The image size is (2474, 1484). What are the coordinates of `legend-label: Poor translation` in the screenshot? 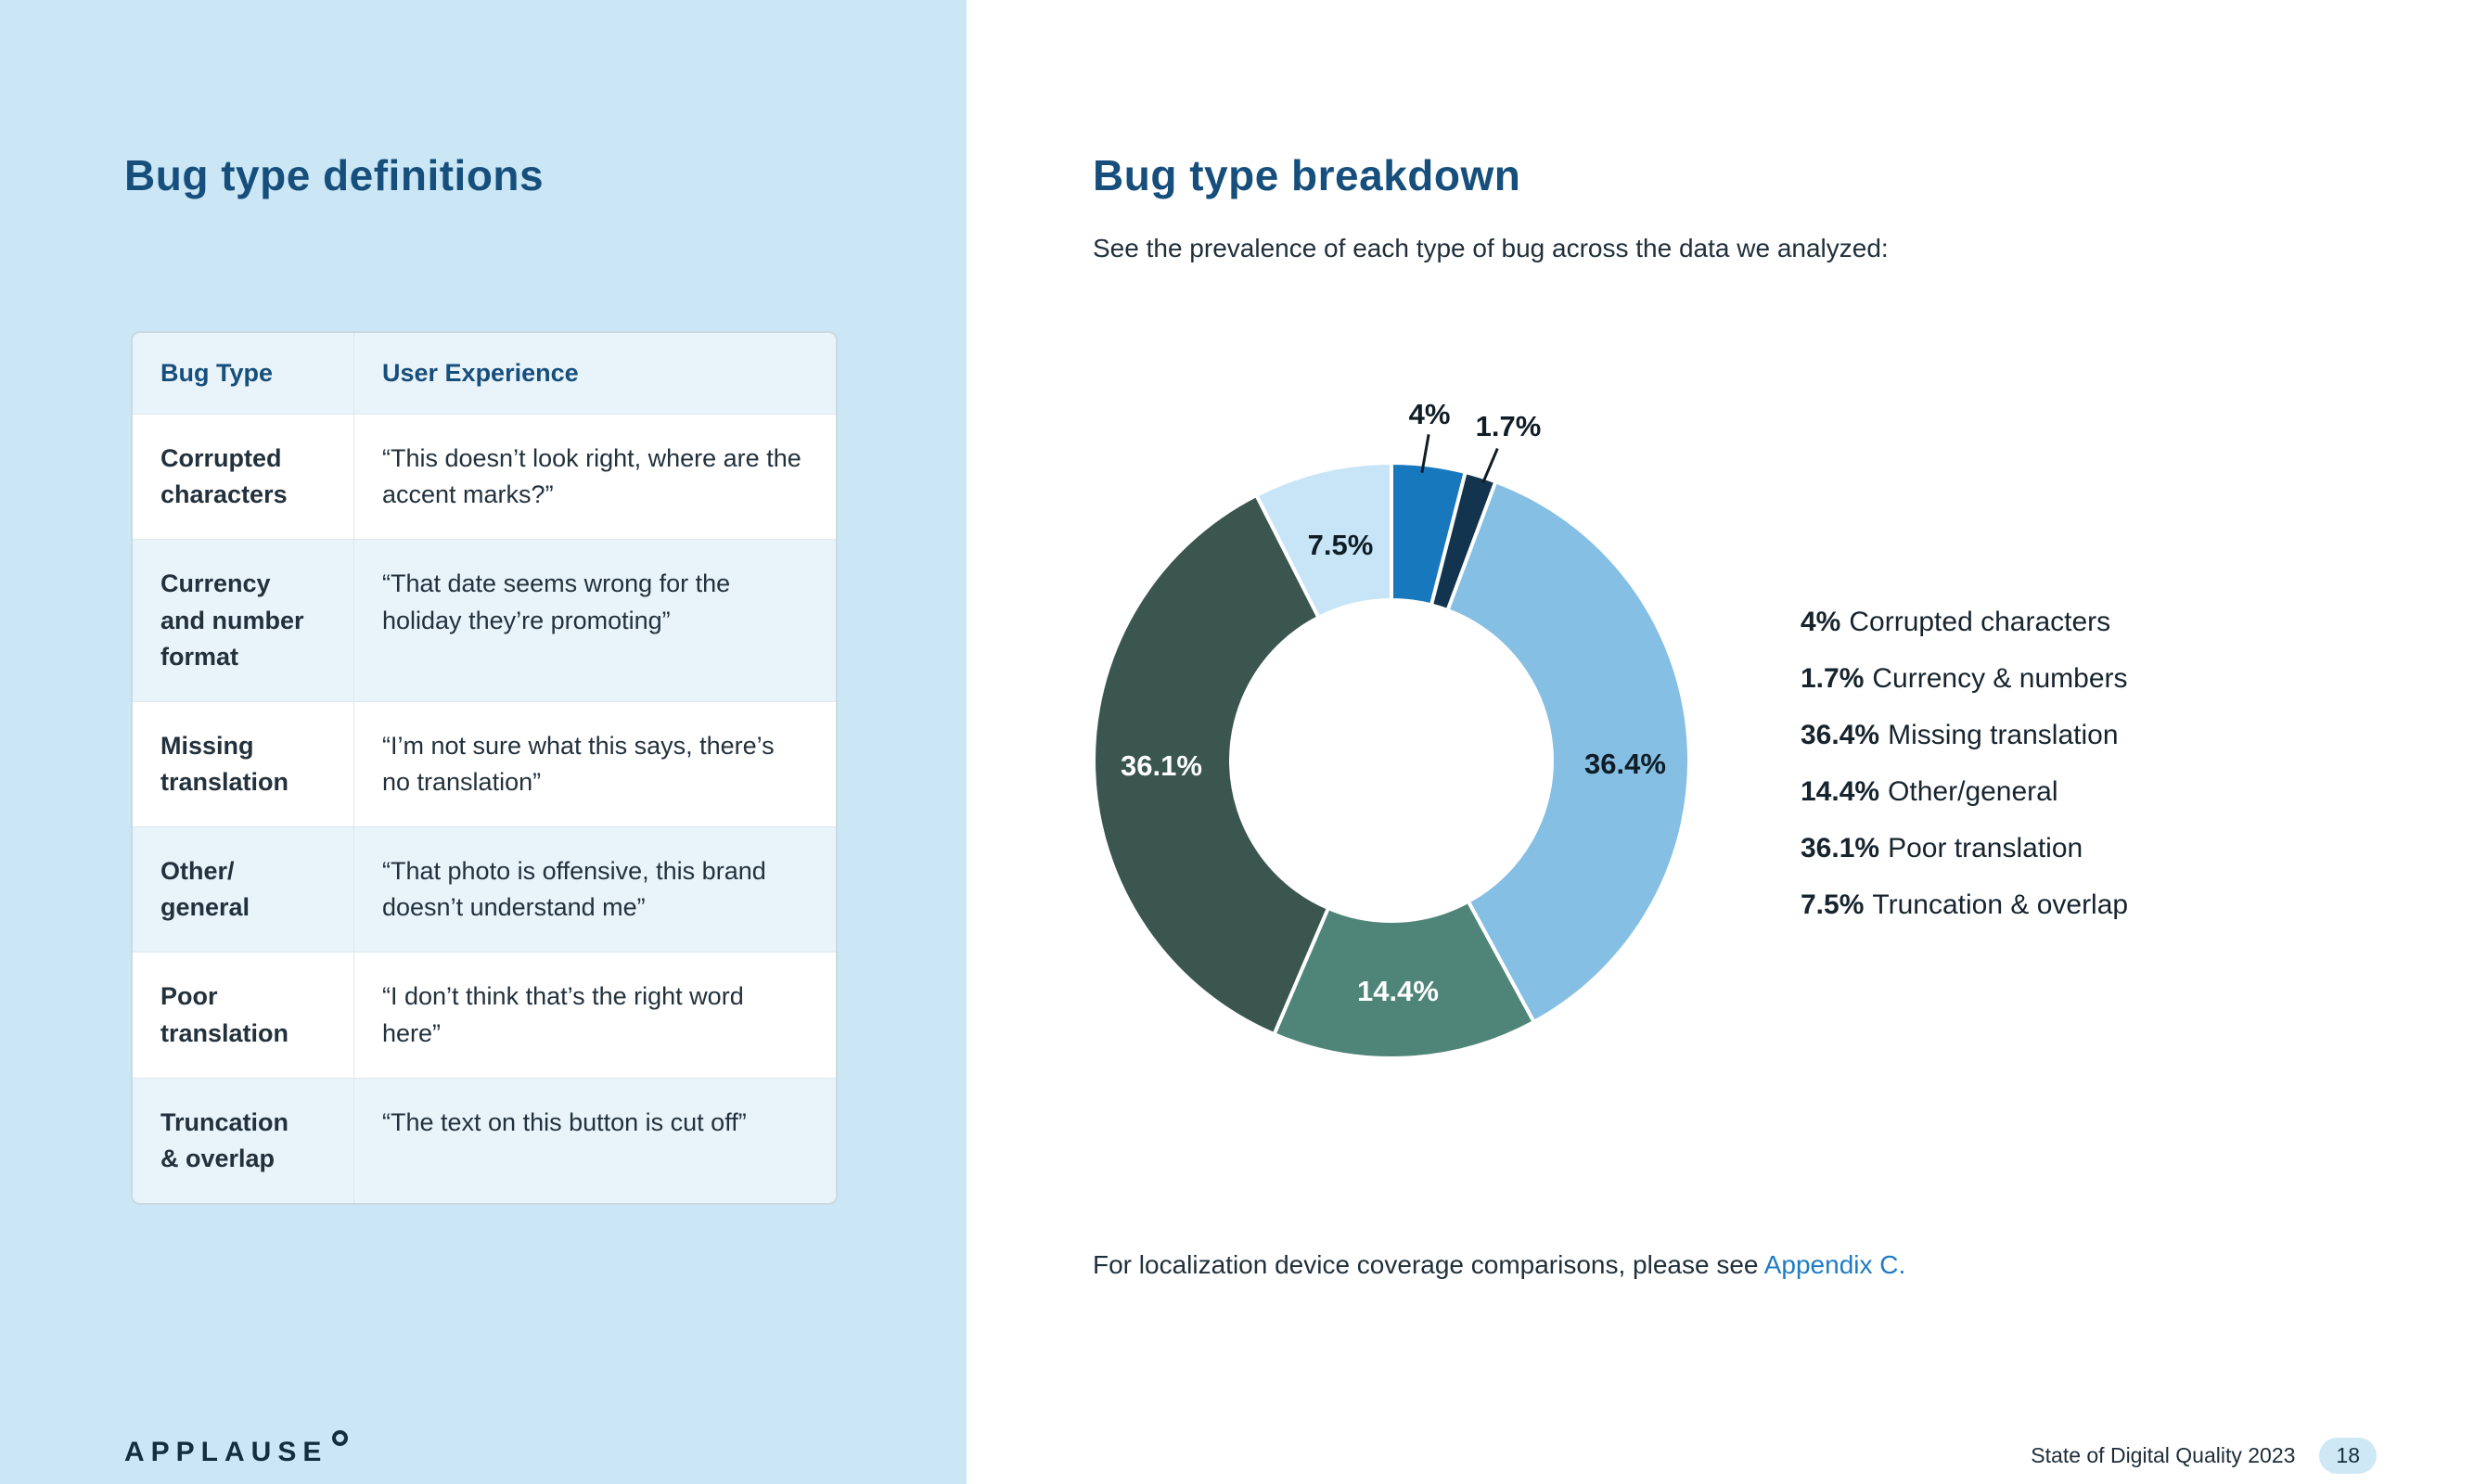 It's located at (1986, 848).